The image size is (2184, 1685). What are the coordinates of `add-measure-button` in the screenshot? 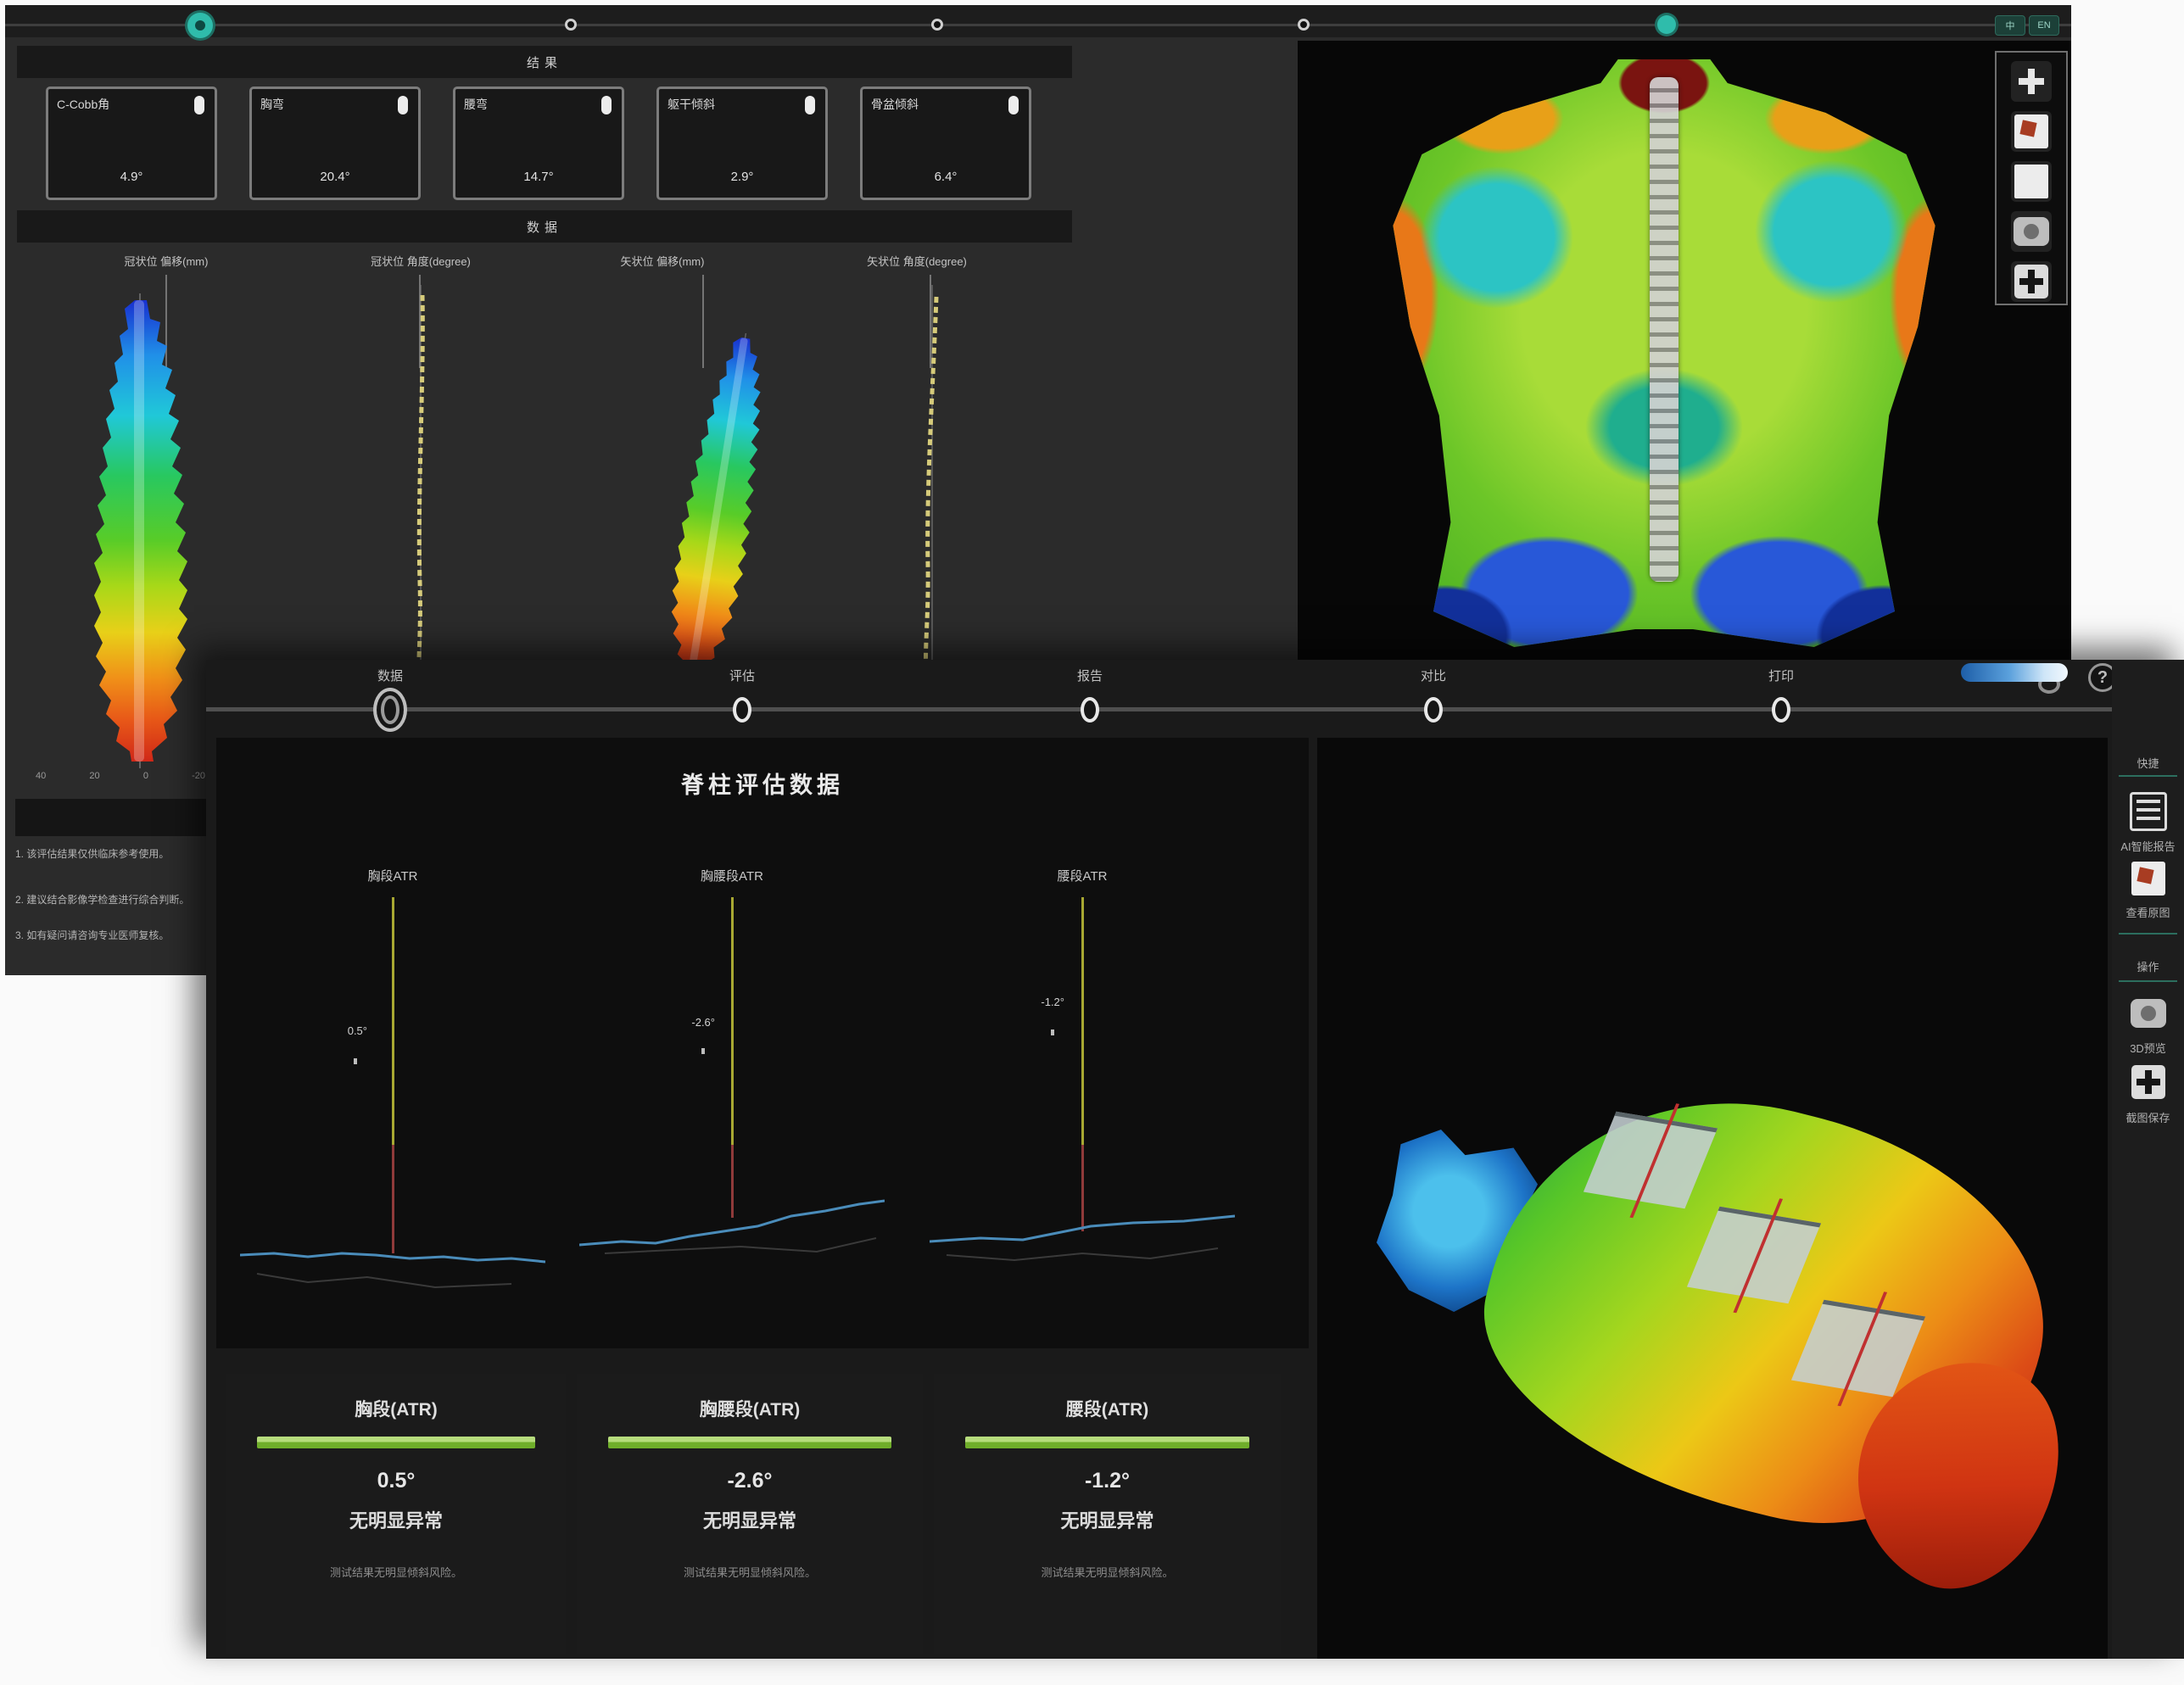 It's located at (2031, 81).